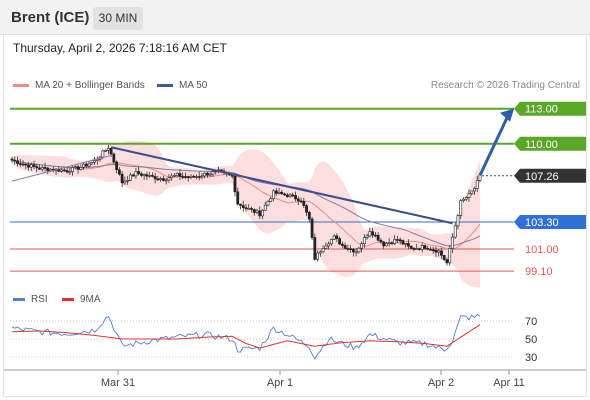  I want to click on legend-ma50: MA 50, so click(182, 85).